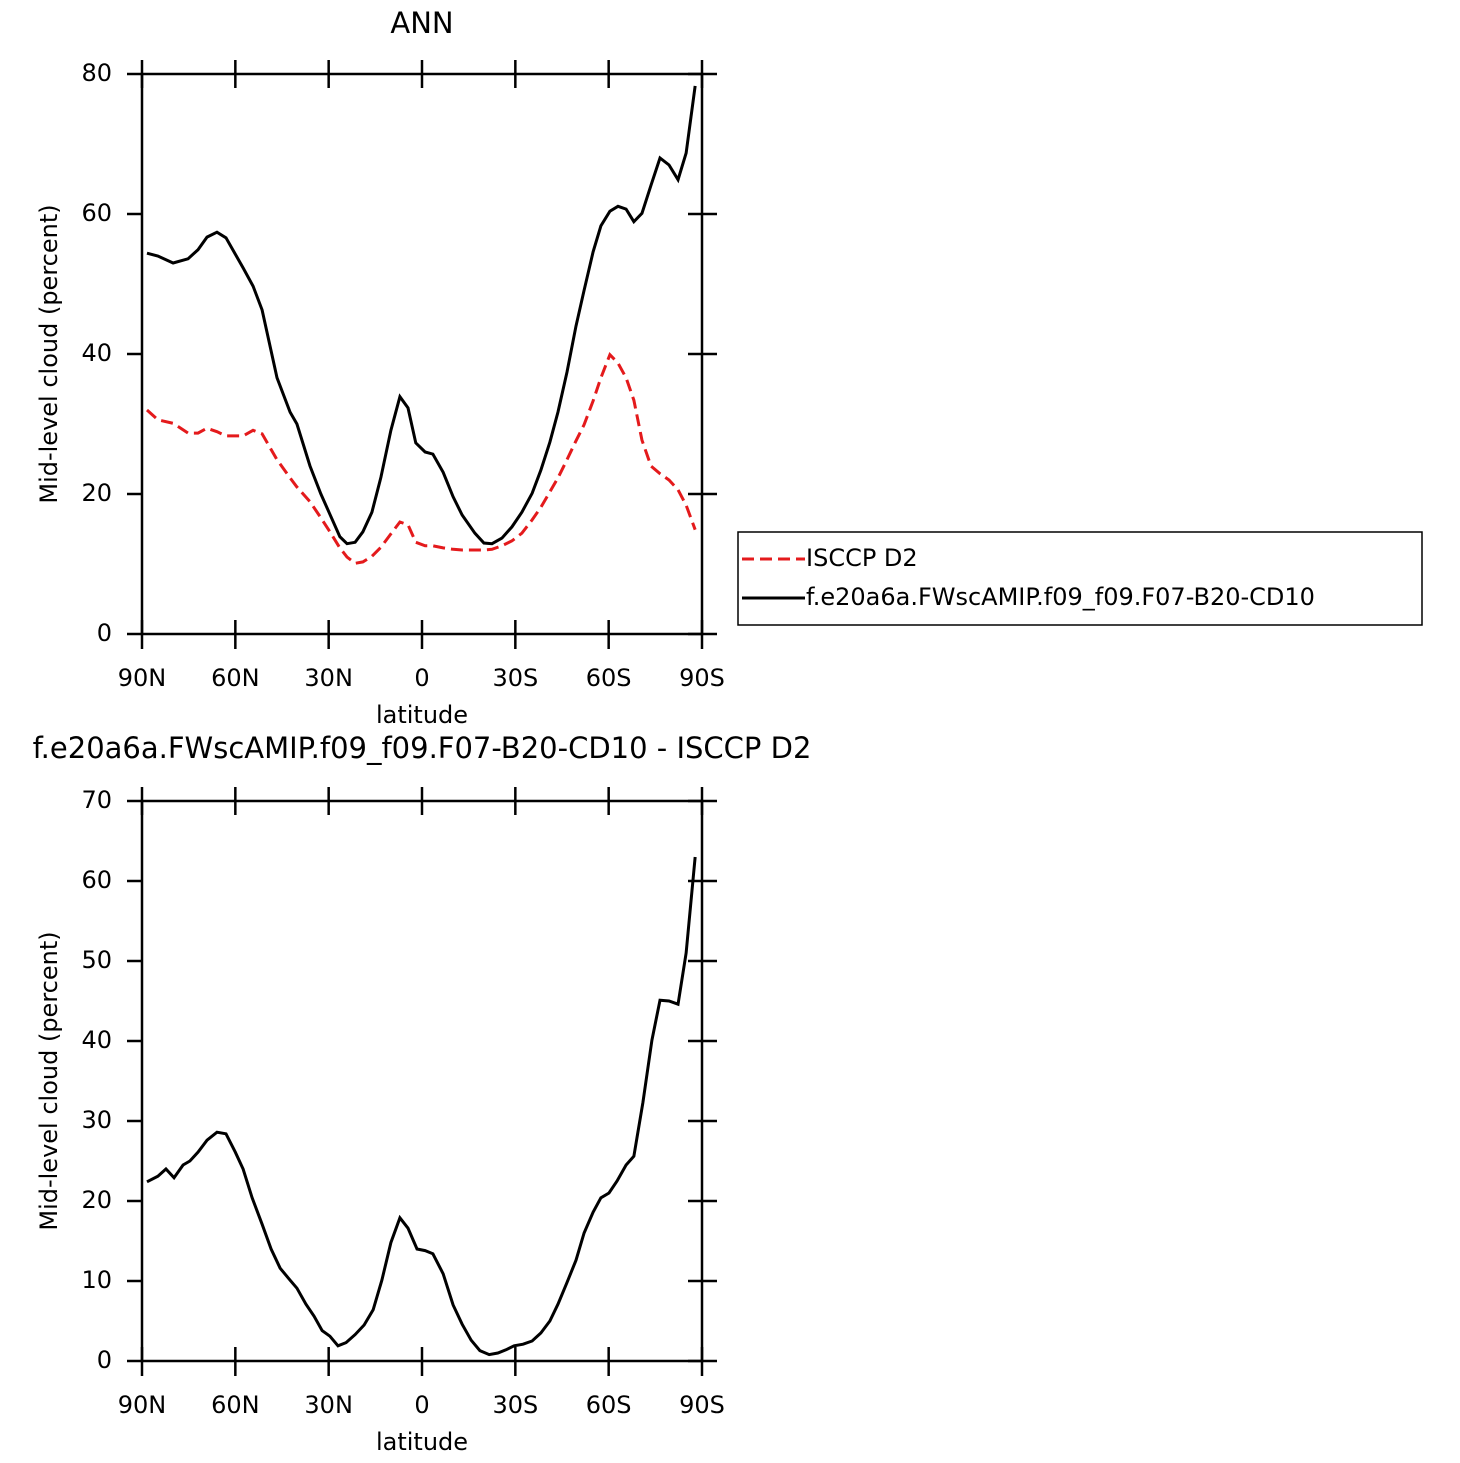  Describe the element at coordinates (96, 1120) in the screenshot. I see `y-tick-label: 30` at that location.